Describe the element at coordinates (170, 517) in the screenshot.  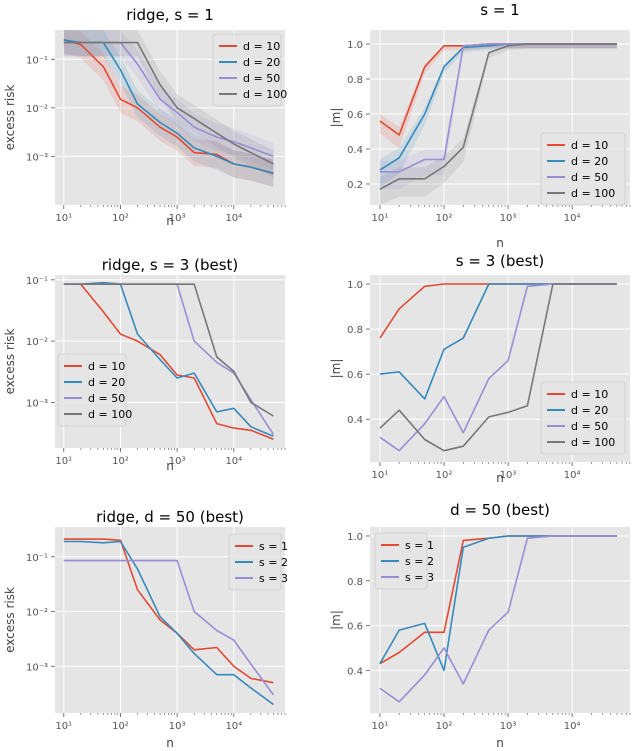
I see `chart-title: ridge, d = 50 (best)` at that location.